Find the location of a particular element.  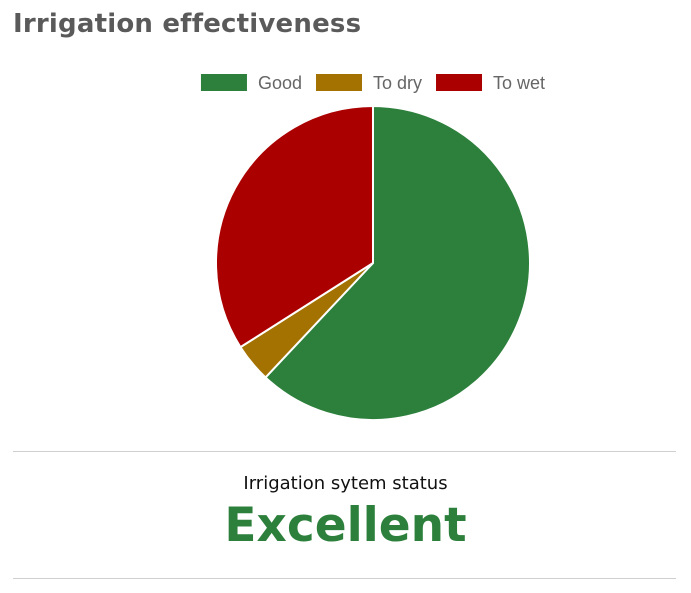

legend-label-good: Good is located at coordinates (280, 83).